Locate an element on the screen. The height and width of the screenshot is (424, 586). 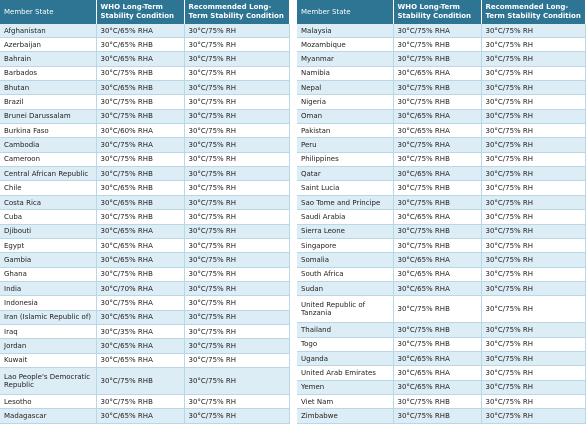
member-state: Nepal is located at coordinates (345, 88).